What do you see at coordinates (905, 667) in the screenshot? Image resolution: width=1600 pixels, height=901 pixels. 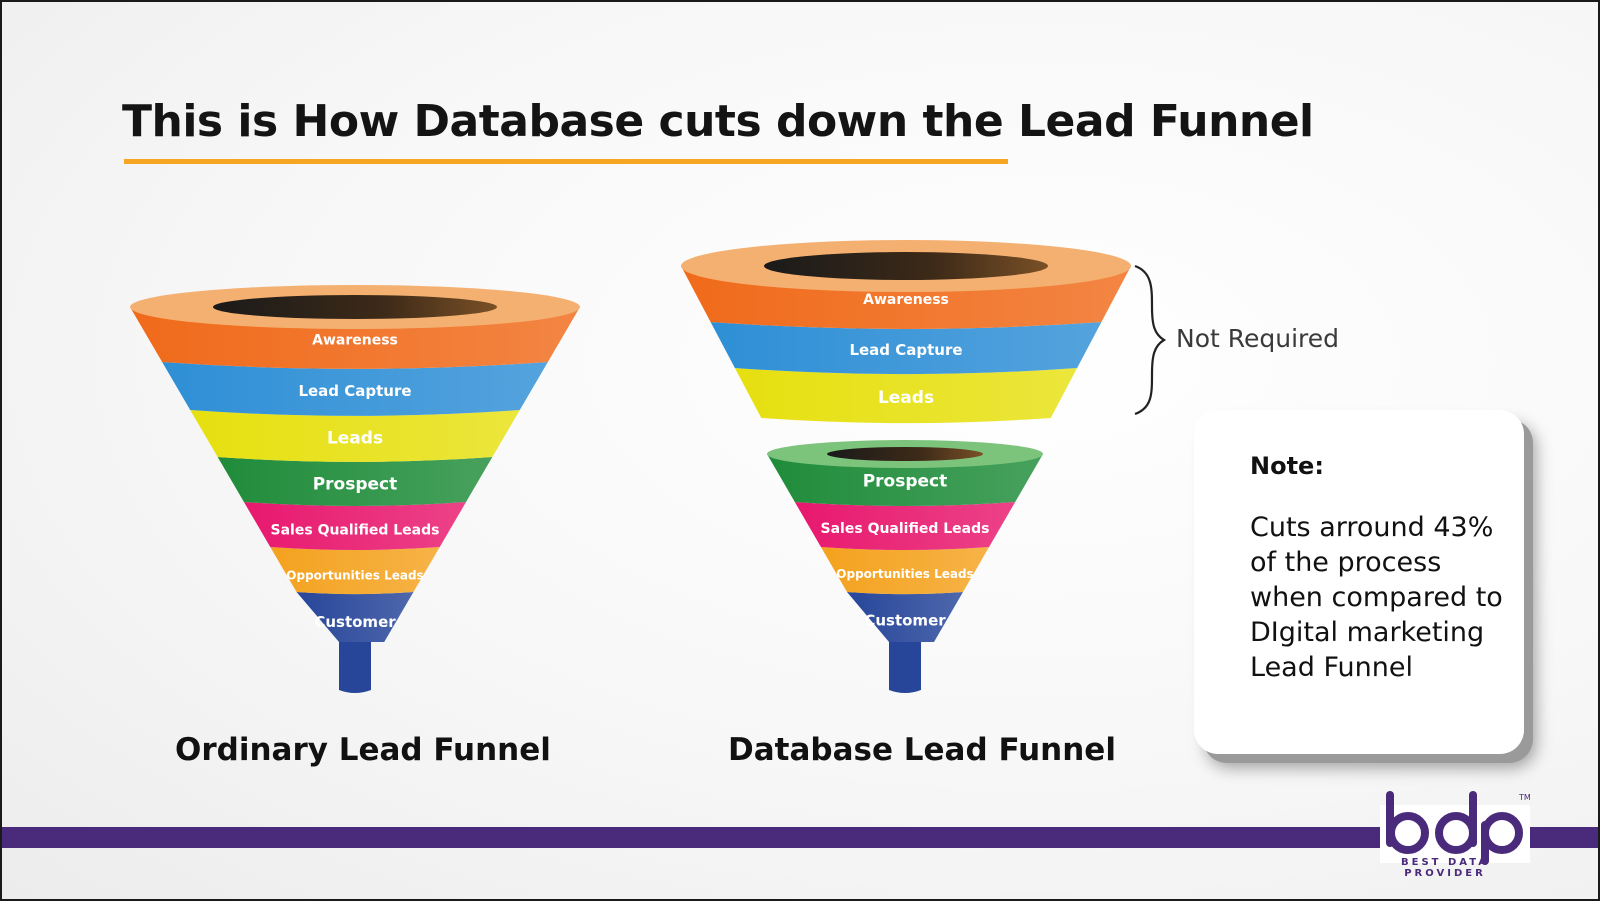 I see `database-spout` at bounding box center [905, 667].